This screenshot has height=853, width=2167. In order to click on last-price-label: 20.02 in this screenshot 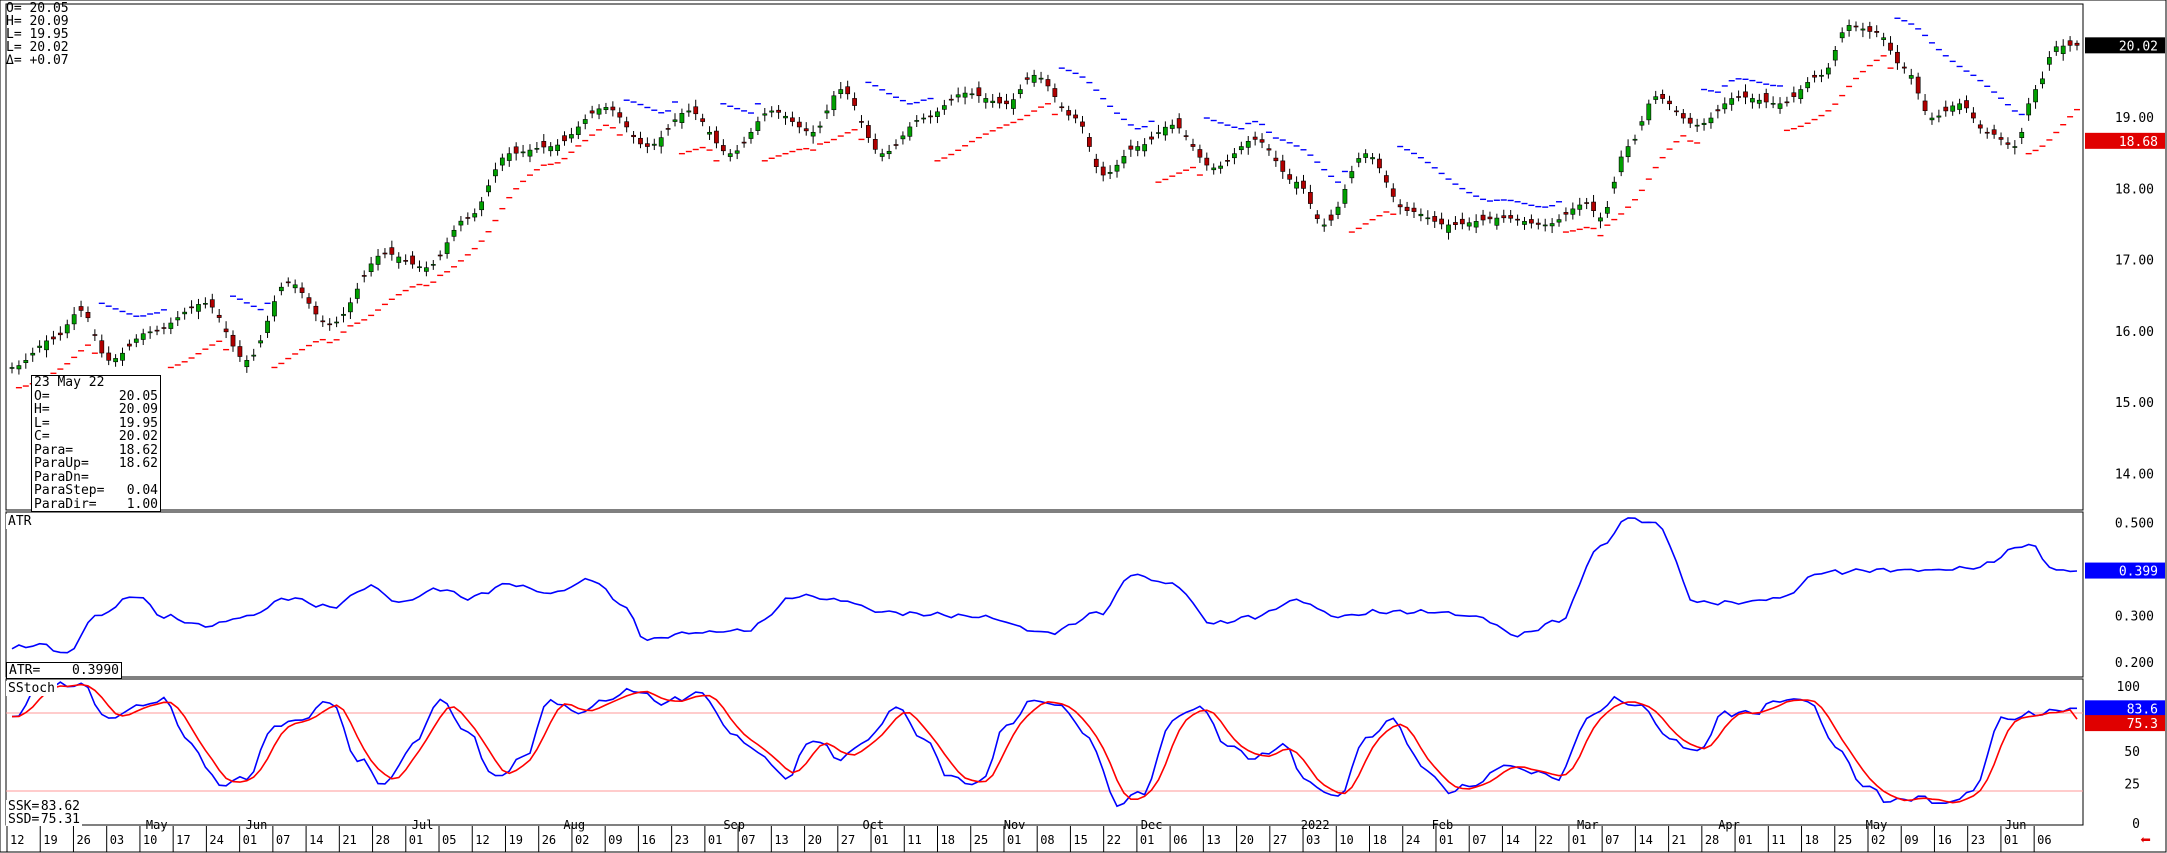, I will do `click(2125, 45)`.